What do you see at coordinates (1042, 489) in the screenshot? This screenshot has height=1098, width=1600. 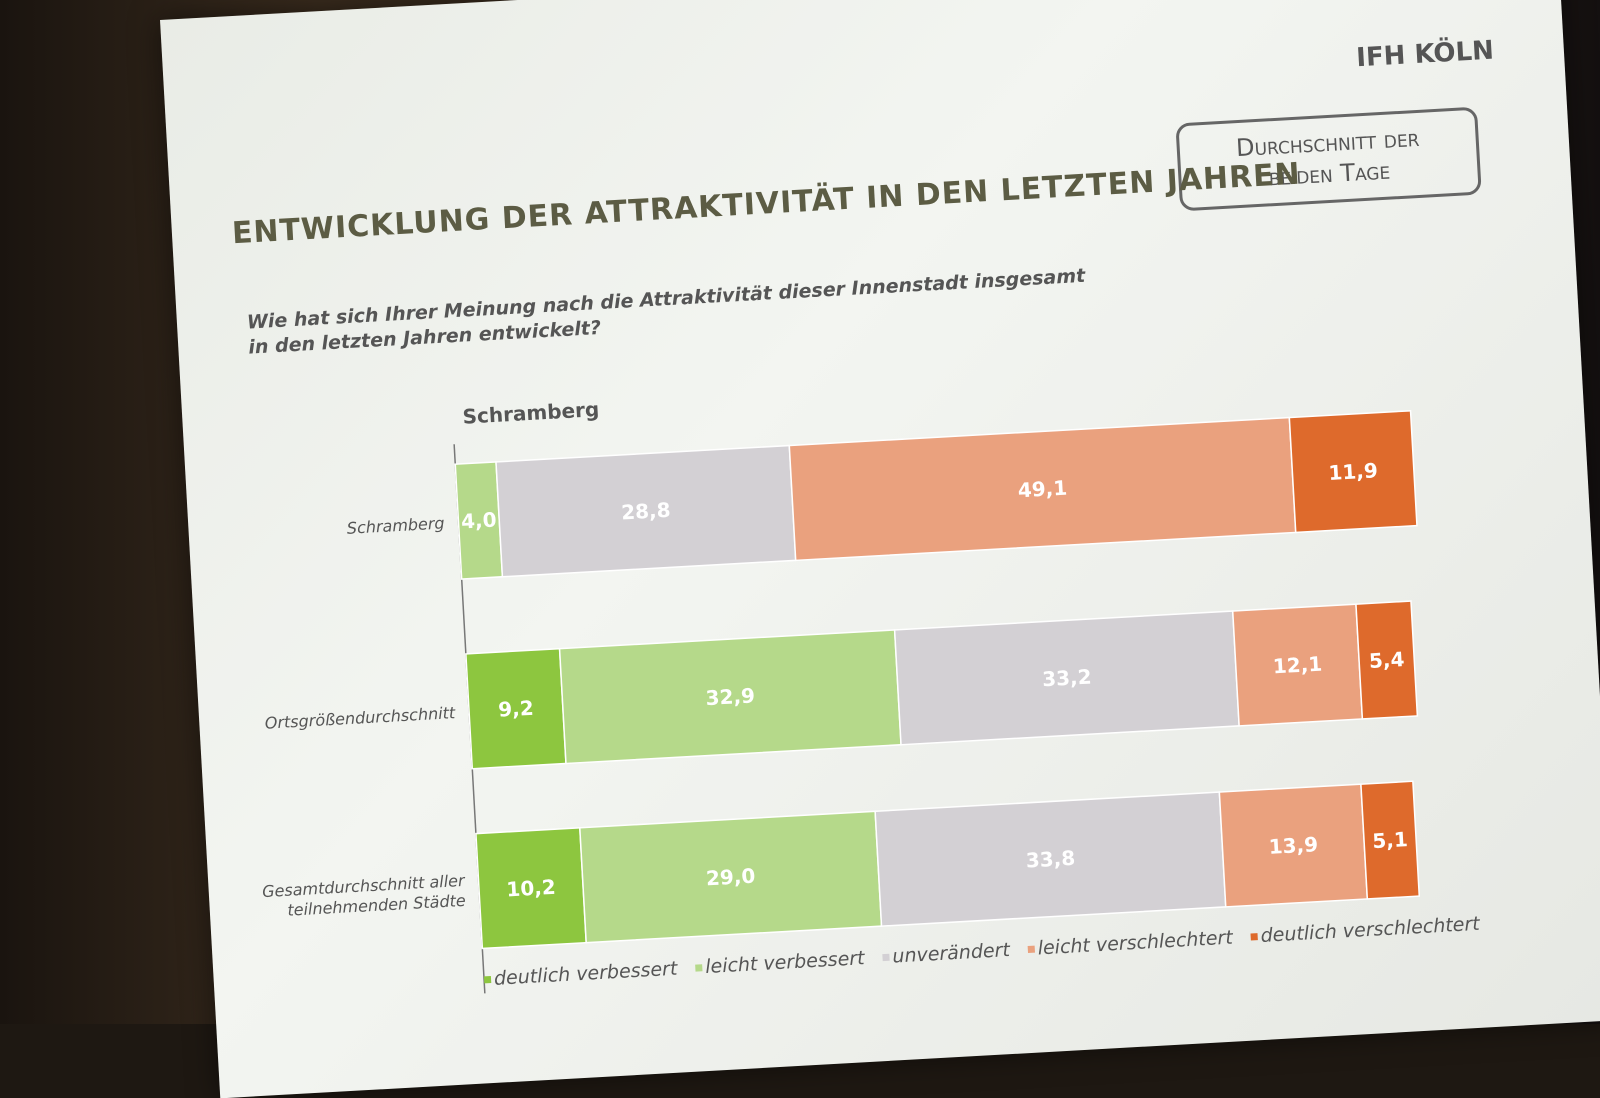 I see `data-label: 49,1` at bounding box center [1042, 489].